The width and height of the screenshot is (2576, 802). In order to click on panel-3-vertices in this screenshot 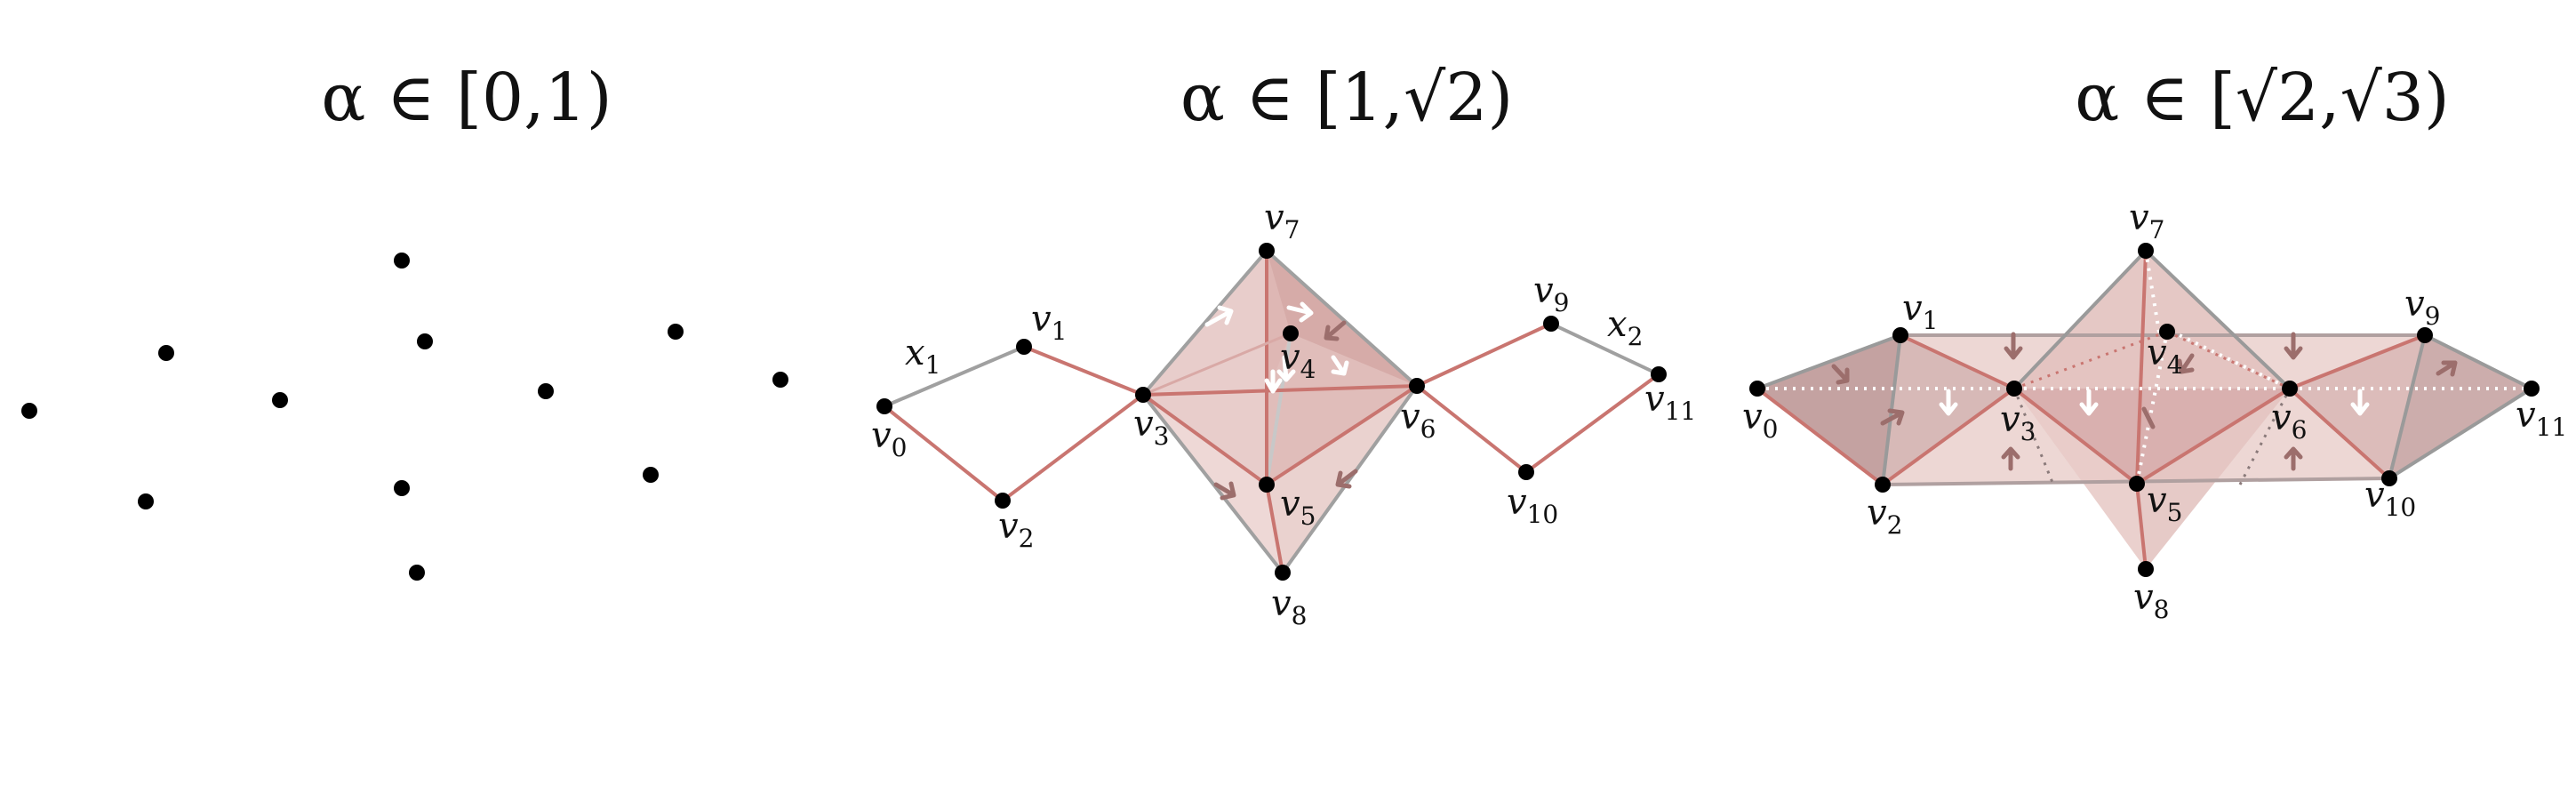, I will do `click(2144, 410)`.